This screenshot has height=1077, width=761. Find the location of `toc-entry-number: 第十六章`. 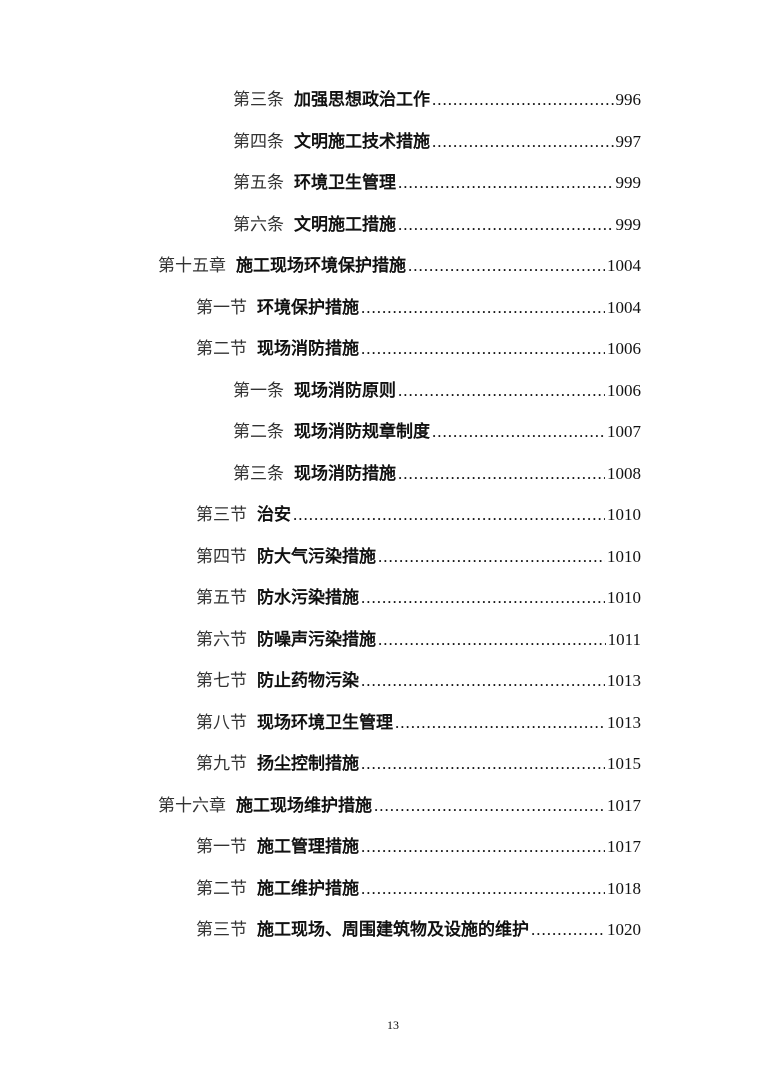

toc-entry-number: 第十六章 is located at coordinates (192, 805).